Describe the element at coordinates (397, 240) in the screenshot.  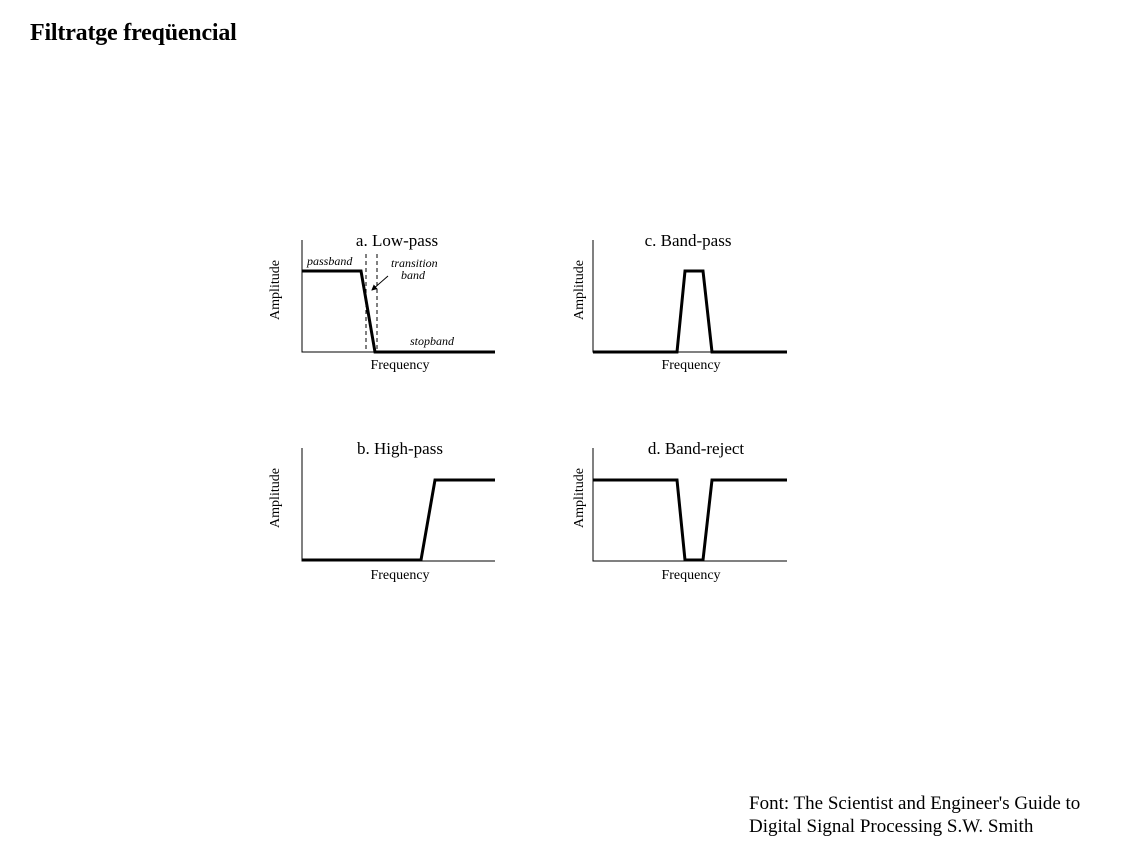
I see `panel-title: a. Low-pass` at that location.